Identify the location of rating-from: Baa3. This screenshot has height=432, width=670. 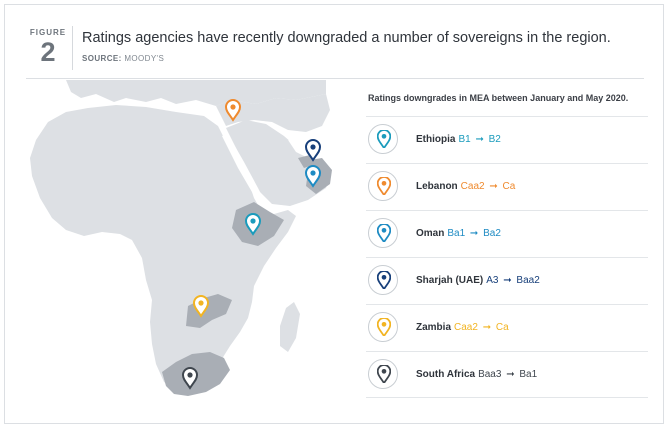
(490, 374).